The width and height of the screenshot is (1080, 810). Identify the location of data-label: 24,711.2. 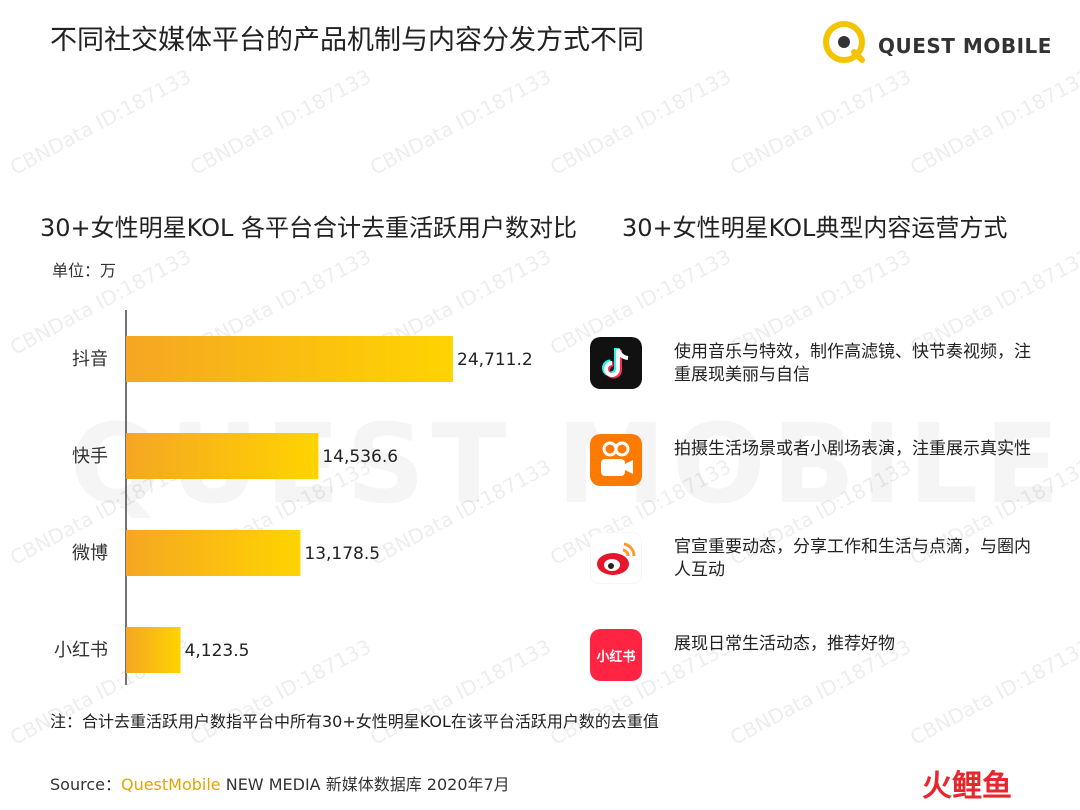
(495, 360).